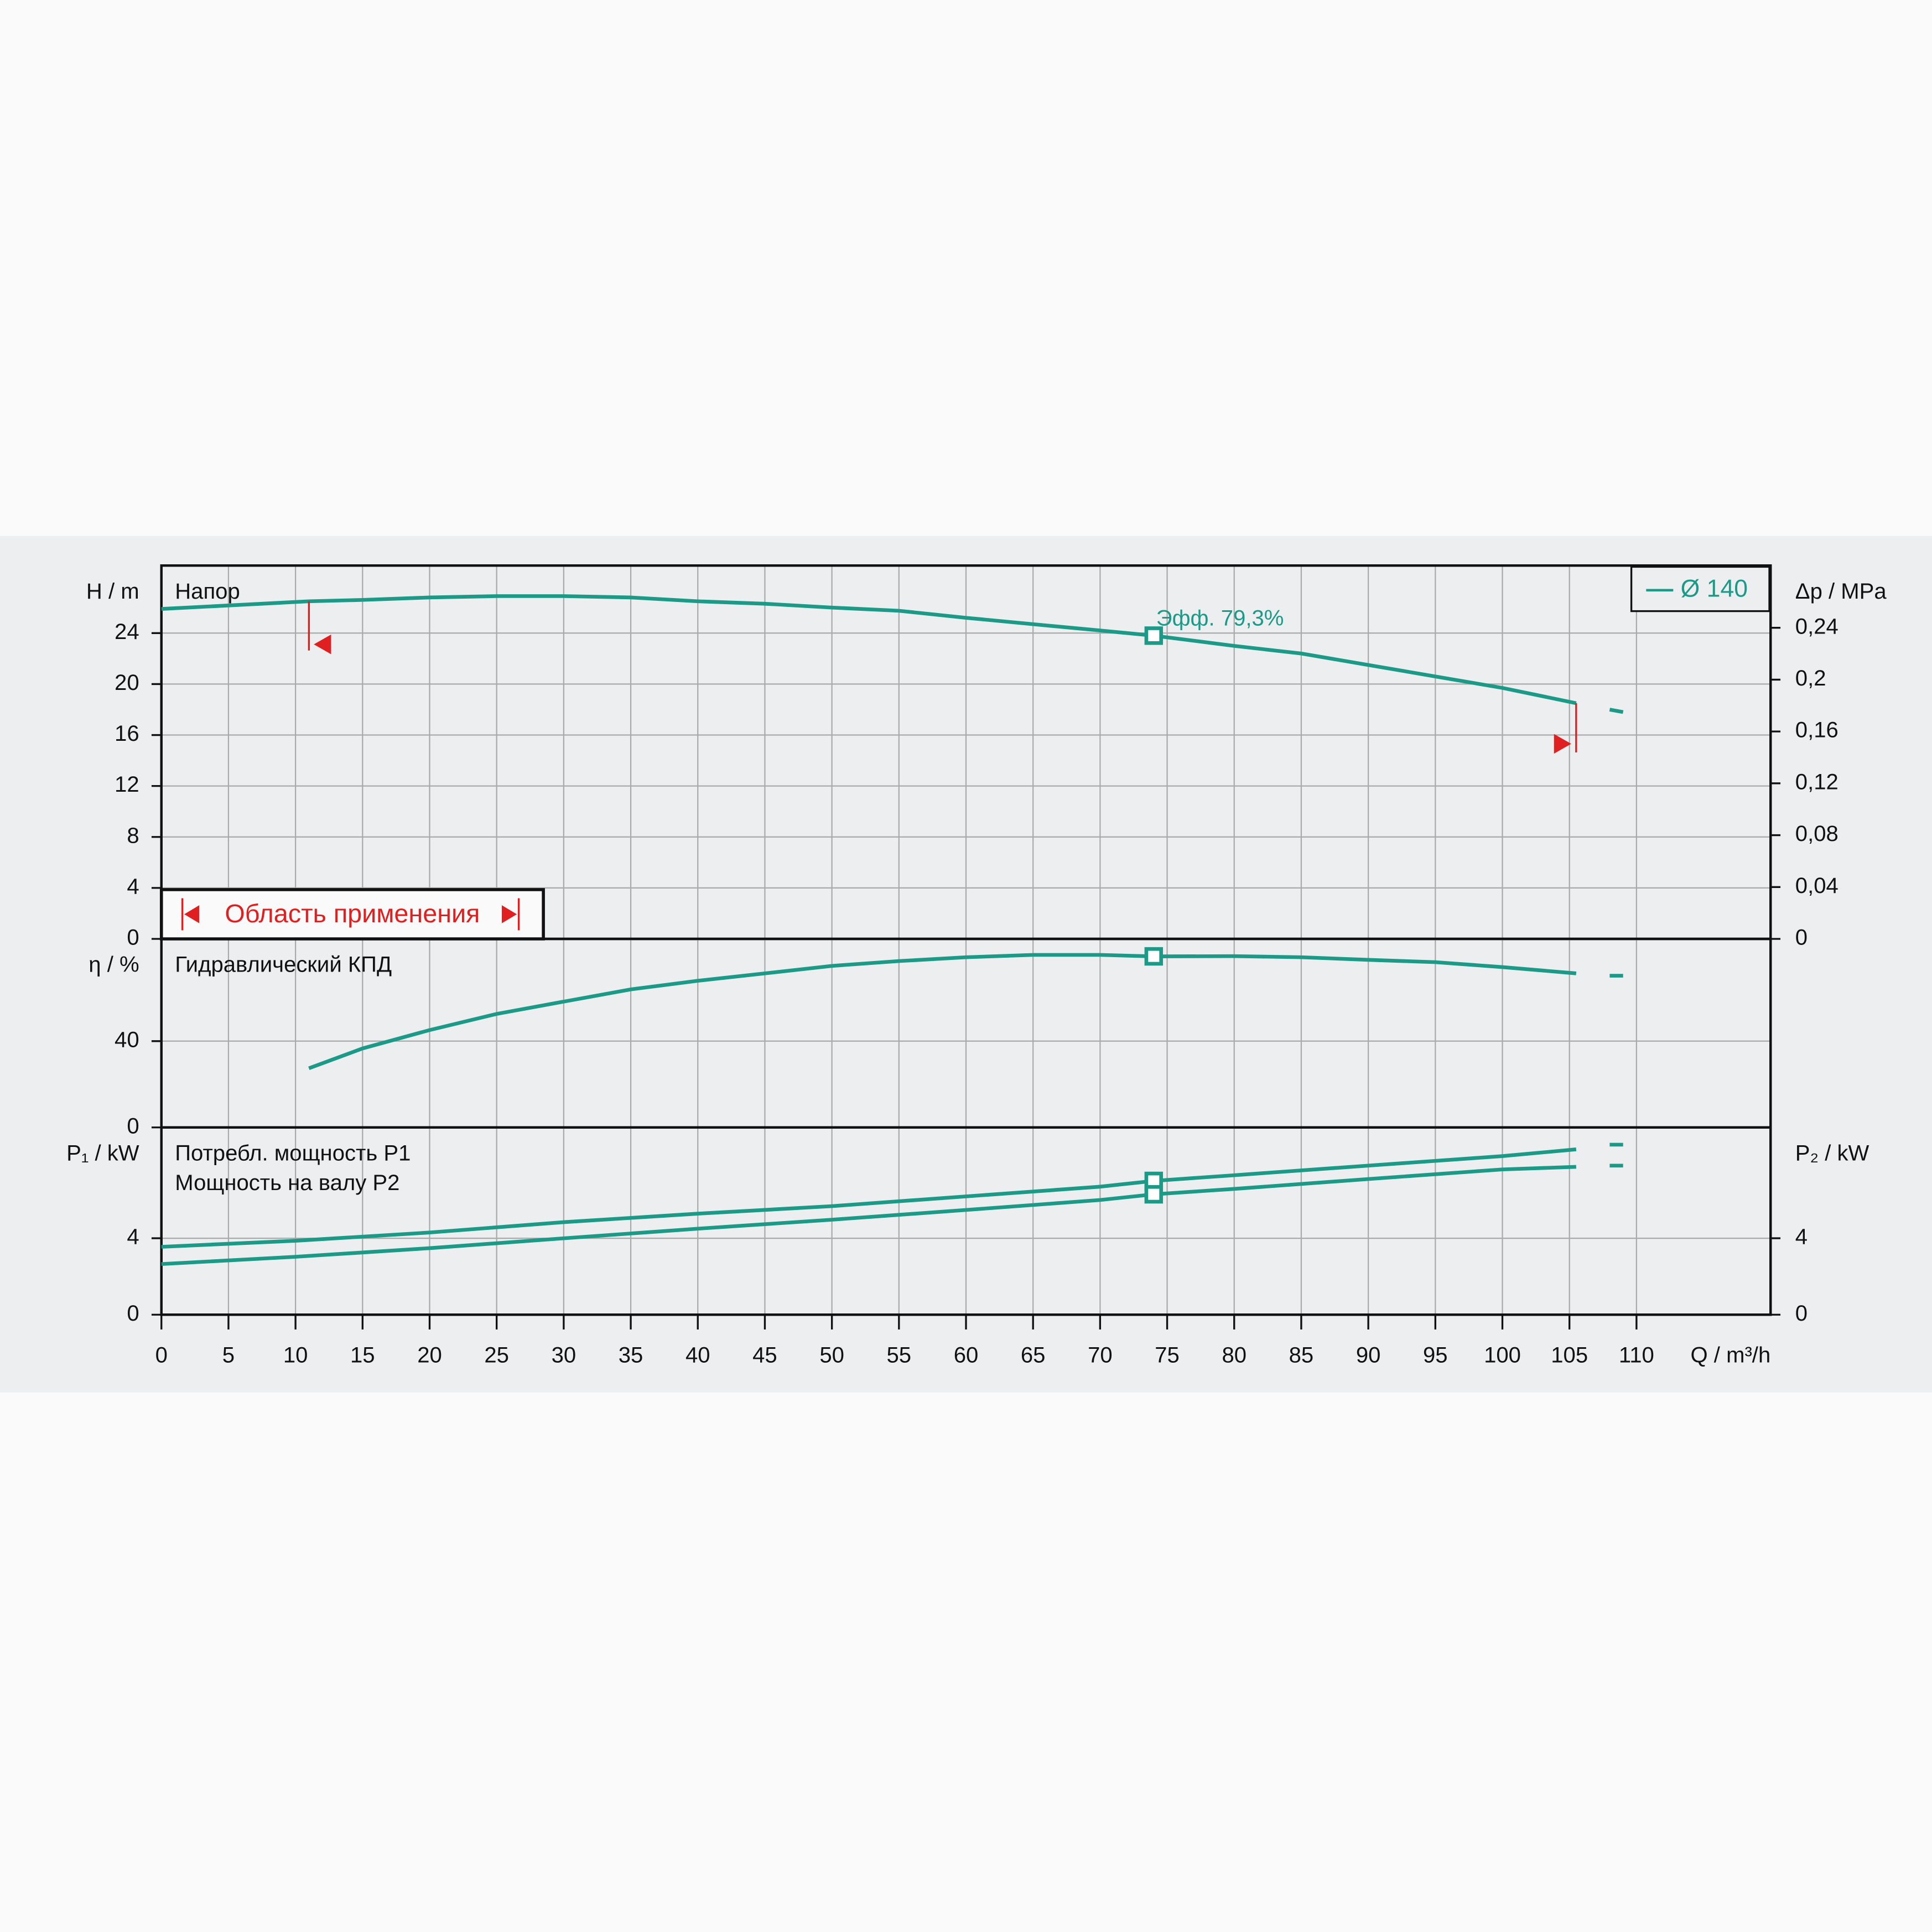 Image resolution: width=1932 pixels, height=1932 pixels. I want to click on y-tick-label: 8, so click(133, 835).